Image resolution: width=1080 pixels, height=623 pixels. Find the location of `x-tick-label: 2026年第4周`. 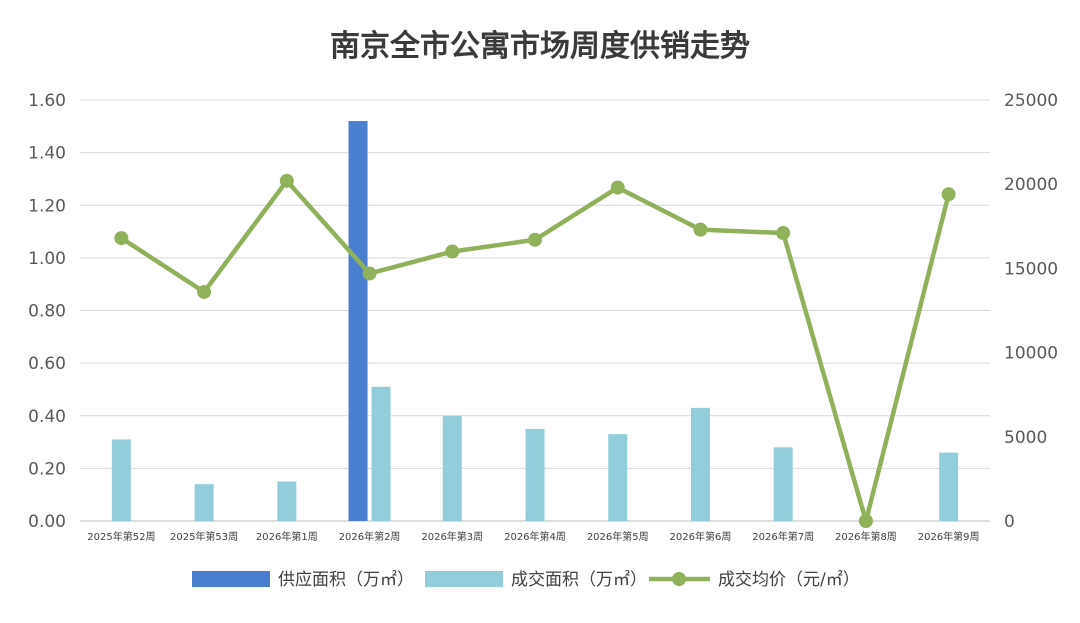

x-tick-label: 2026年第4周 is located at coordinates (535, 536).